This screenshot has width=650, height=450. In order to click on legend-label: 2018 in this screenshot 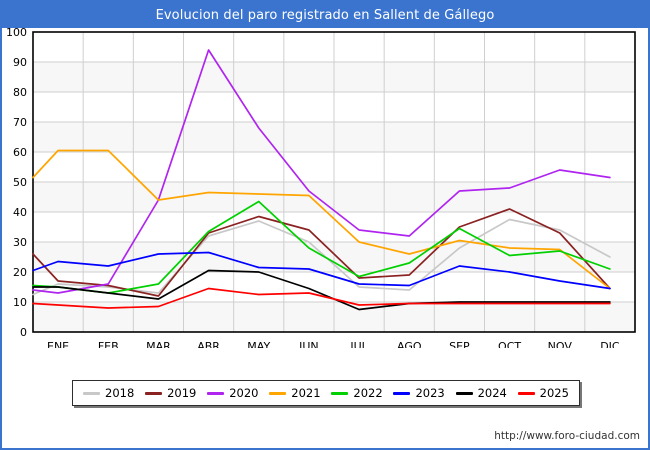, I will do `click(120, 393)`.